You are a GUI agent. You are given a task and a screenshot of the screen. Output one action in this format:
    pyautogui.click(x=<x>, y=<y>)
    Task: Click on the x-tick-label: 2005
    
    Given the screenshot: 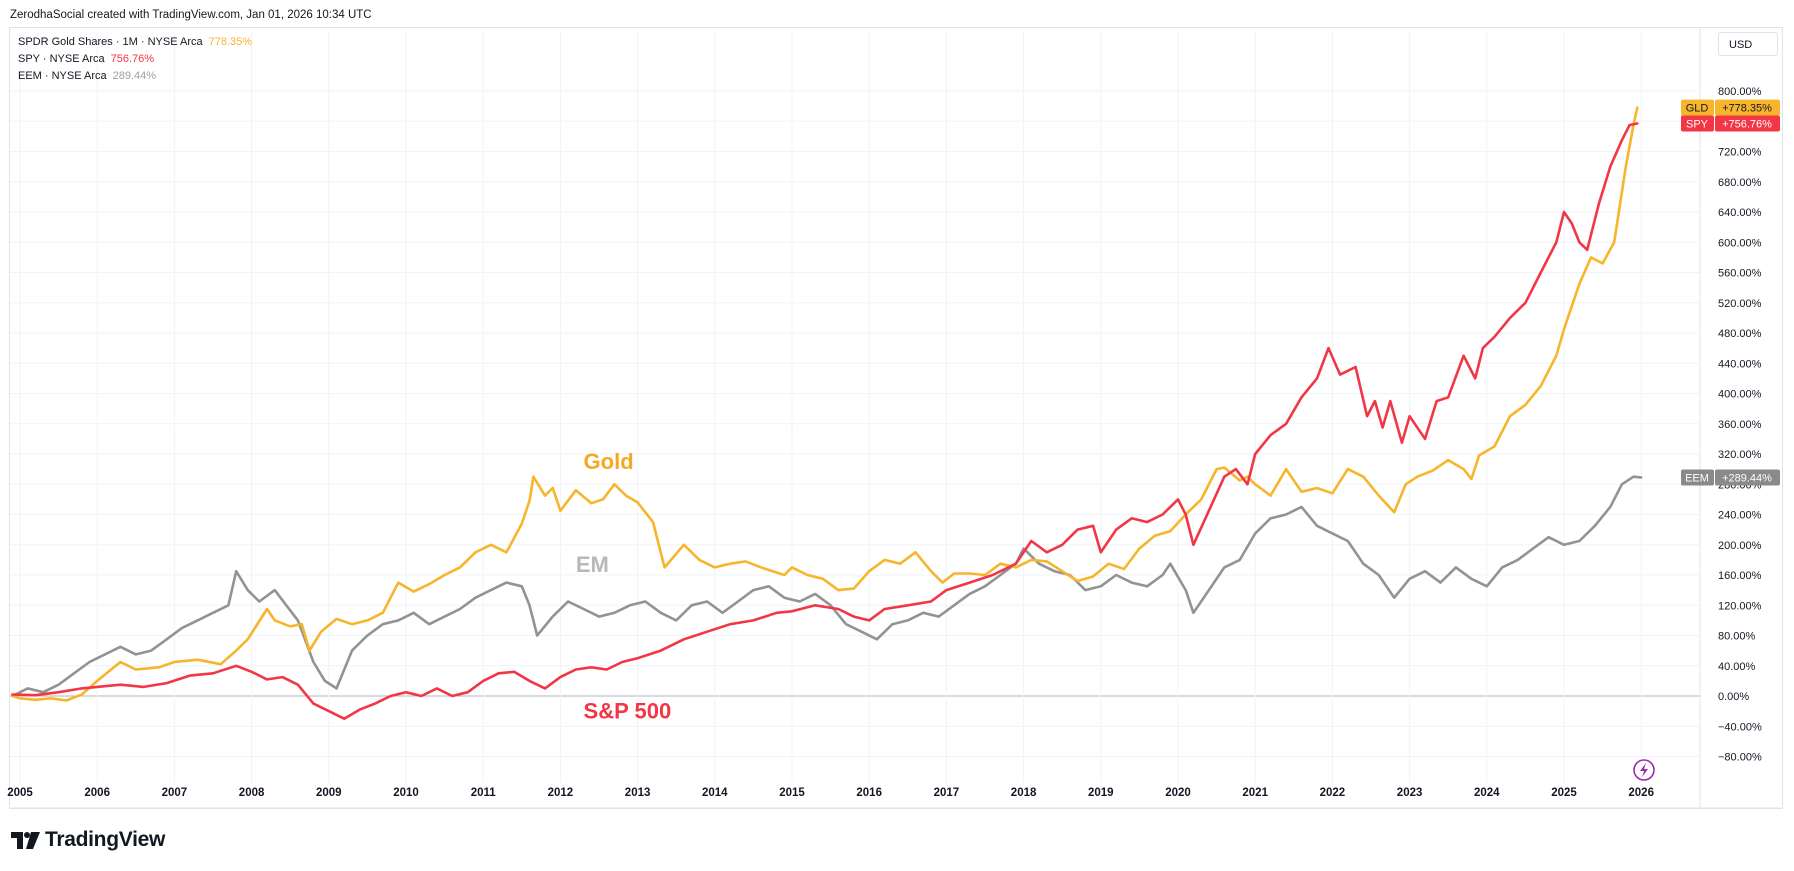 What is the action you would take?
    pyautogui.click(x=20, y=793)
    